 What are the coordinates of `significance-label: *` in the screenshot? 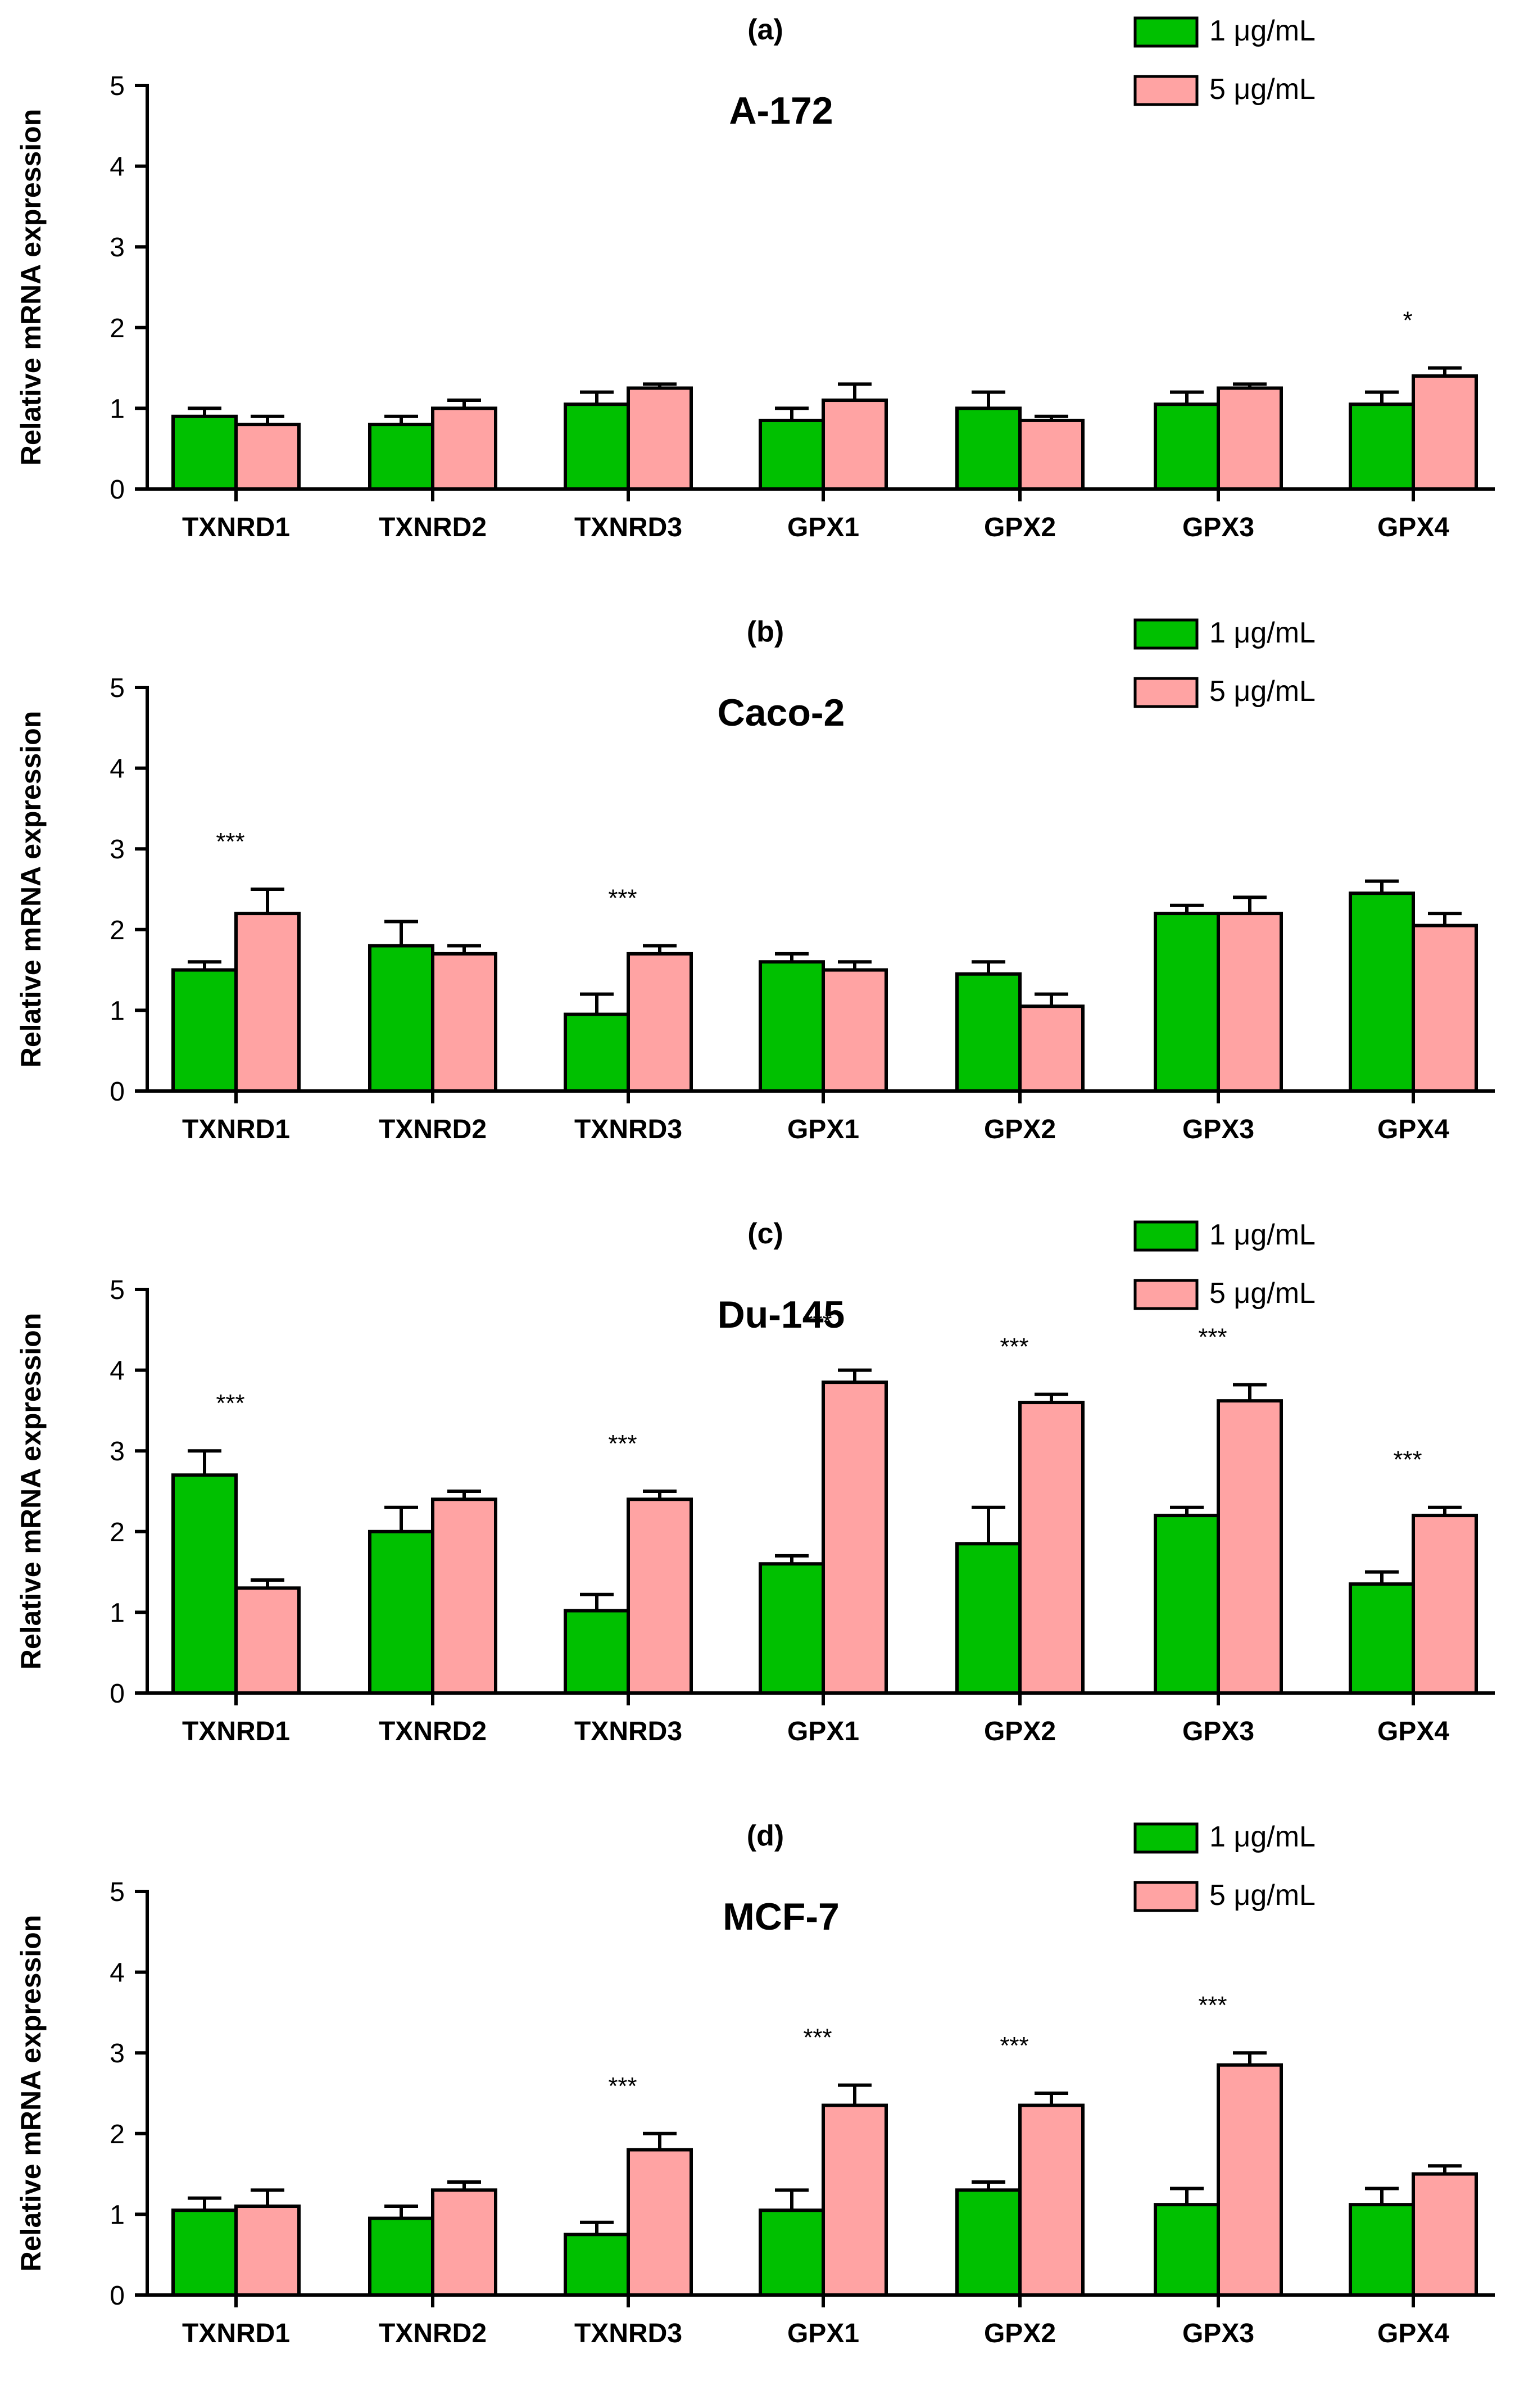 It's located at (1407, 320).